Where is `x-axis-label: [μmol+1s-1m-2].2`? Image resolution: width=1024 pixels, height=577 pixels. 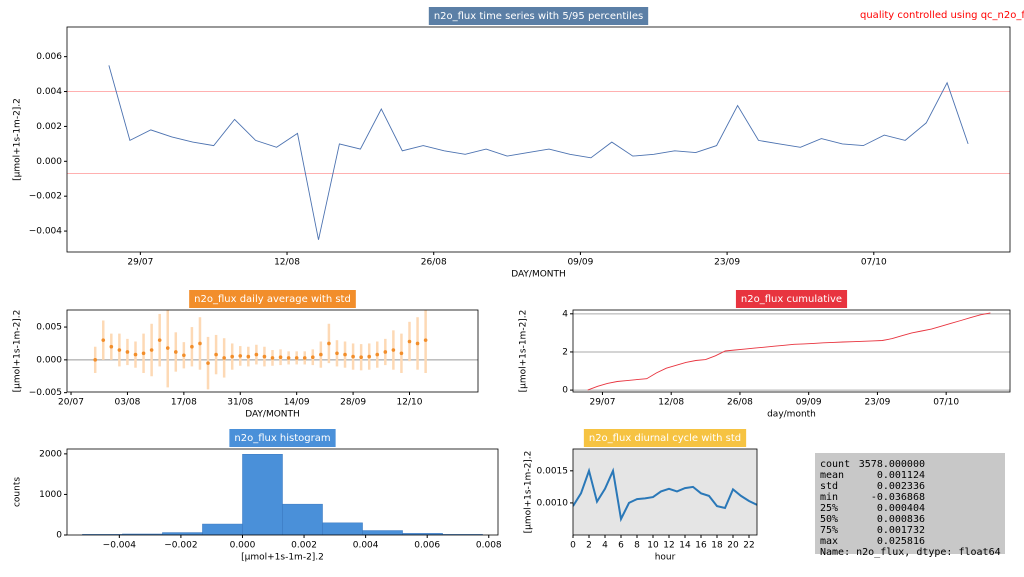 x-axis-label: [μmol+1s-1m-2].2 is located at coordinates (282, 558).